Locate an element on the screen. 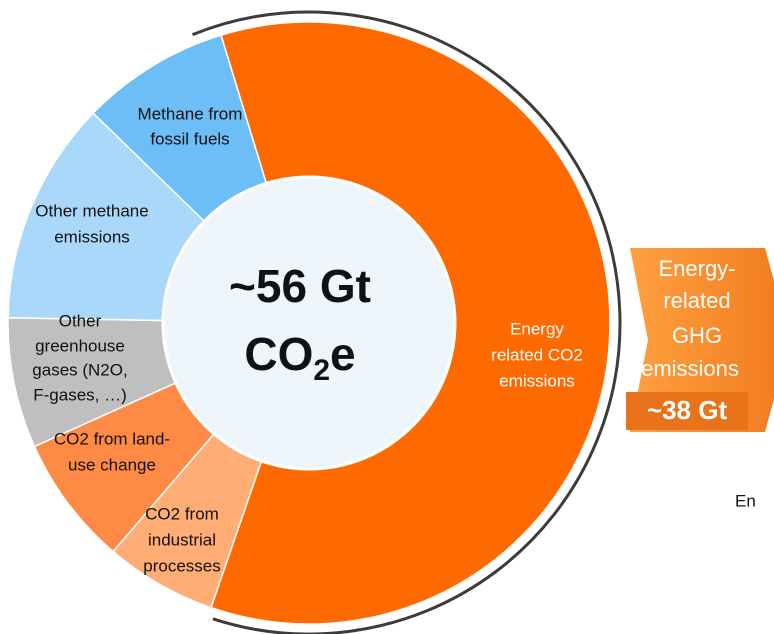 The image size is (774, 634). callout-line: emissions is located at coordinates (690, 368).